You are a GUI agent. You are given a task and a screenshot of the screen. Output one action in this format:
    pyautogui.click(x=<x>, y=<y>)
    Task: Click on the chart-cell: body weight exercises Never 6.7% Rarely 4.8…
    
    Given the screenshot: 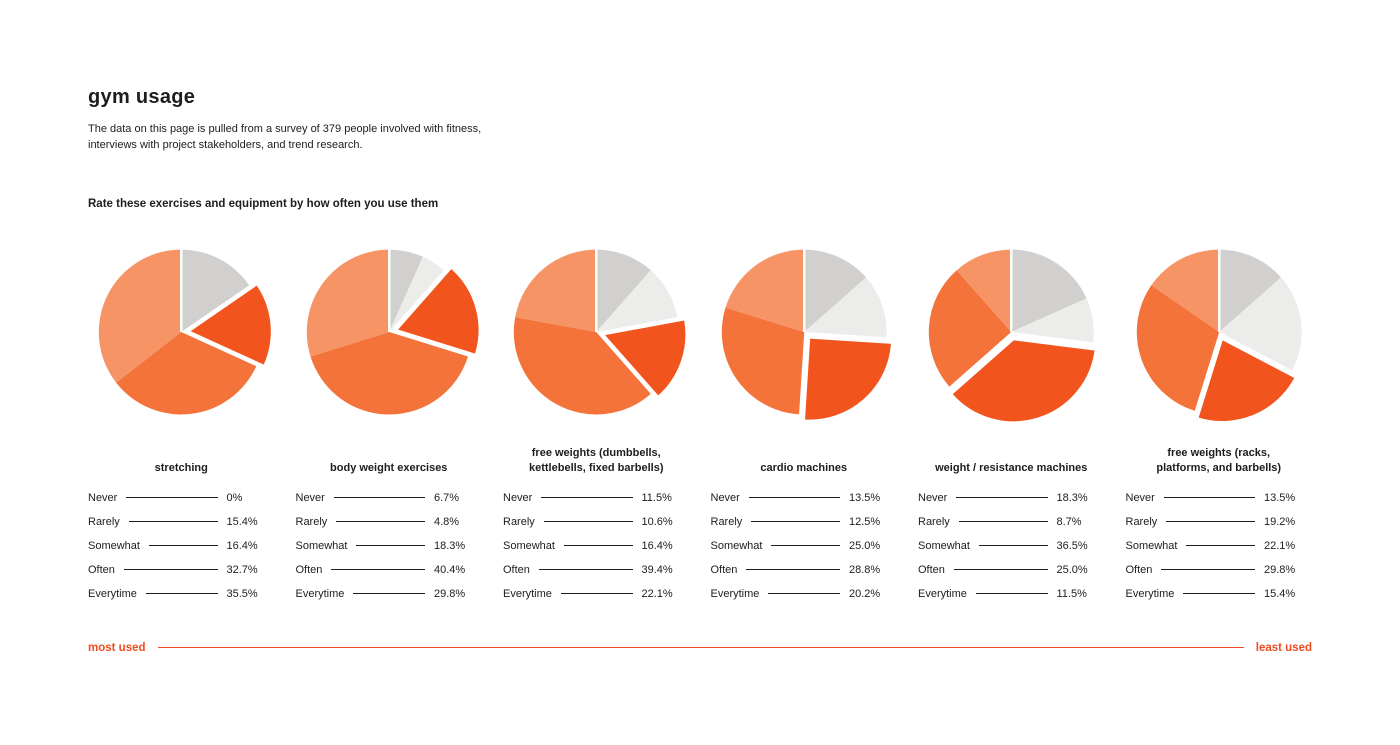 What is the action you would take?
    pyautogui.click(x=389, y=425)
    